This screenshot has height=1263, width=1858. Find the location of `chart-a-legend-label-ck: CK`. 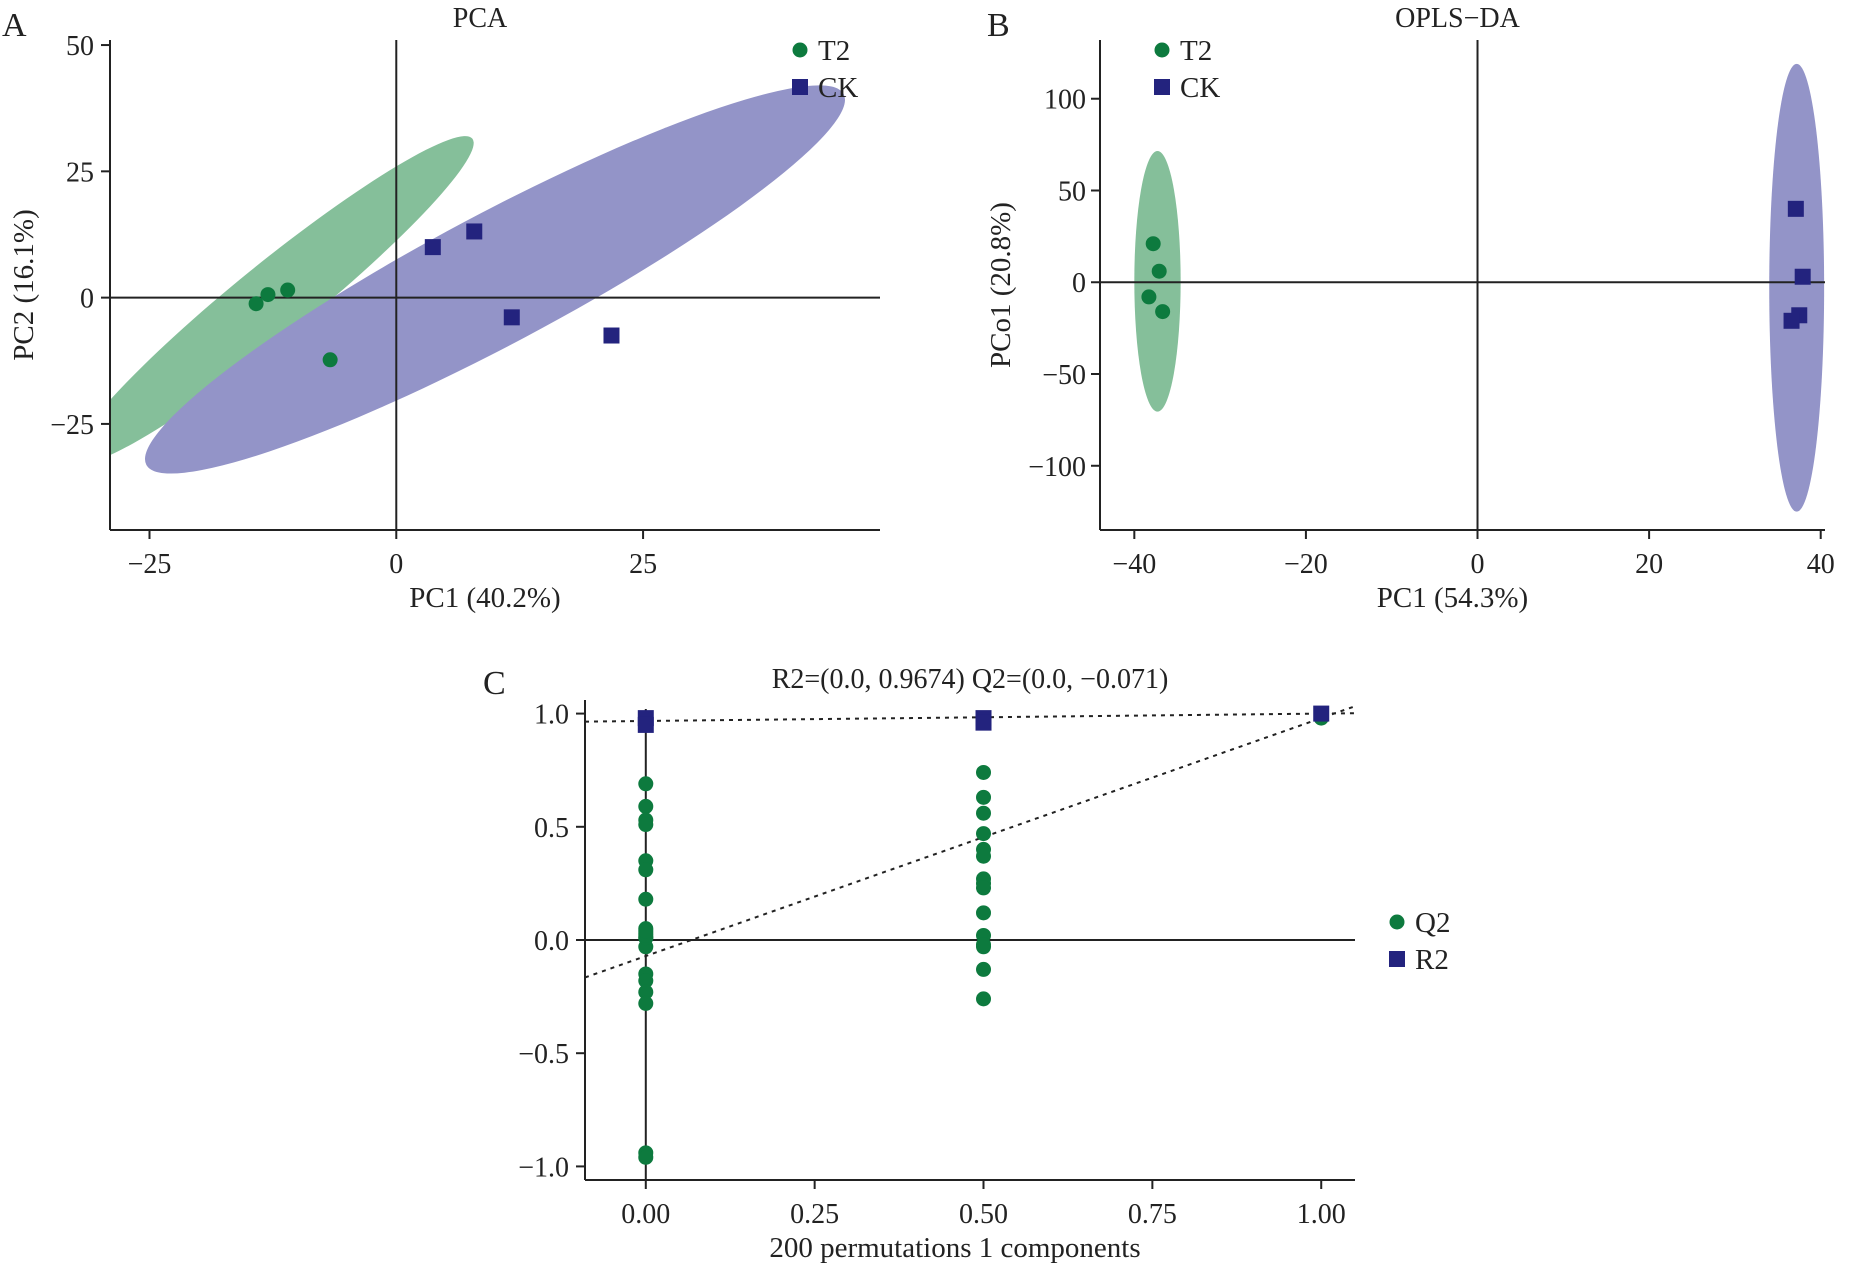

chart-a-legend-label-ck: CK is located at coordinates (838, 88).